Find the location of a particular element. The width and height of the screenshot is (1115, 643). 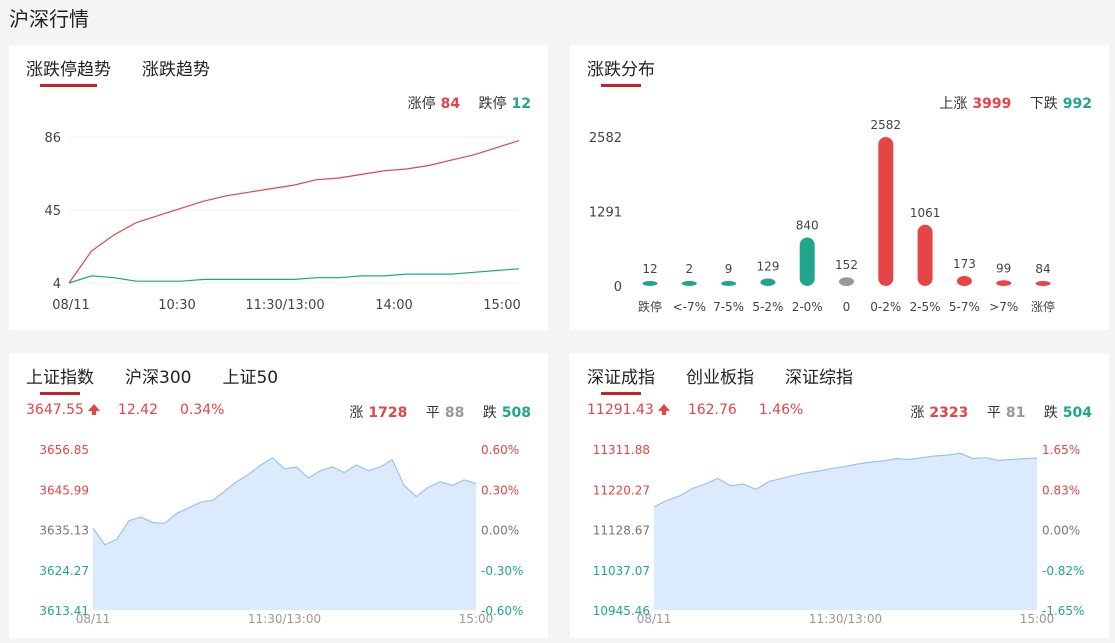

category-label: 涨停 is located at coordinates (1043, 306).